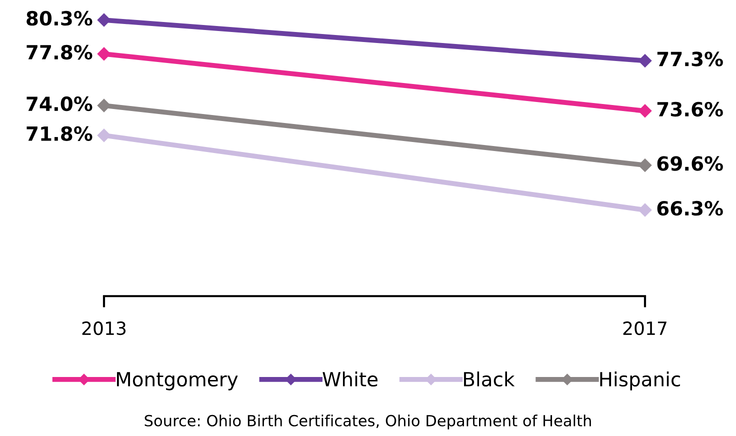 The width and height of the screenshot is (736, 436). What do you see at coordinates (690, 109) in the screenshot?
I see `data-label: 73.6%` at bounding box center [690, 109].